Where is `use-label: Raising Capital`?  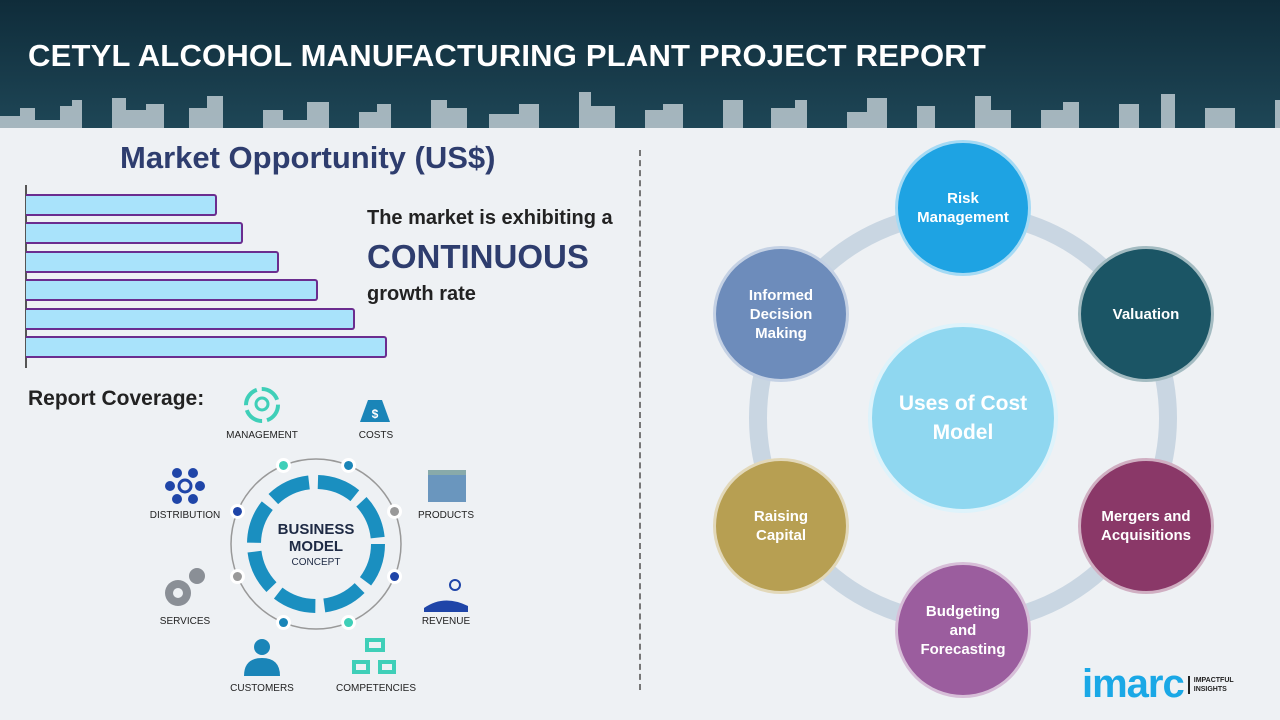
use-label: Raising Capital is located at coordinates (781, 526).